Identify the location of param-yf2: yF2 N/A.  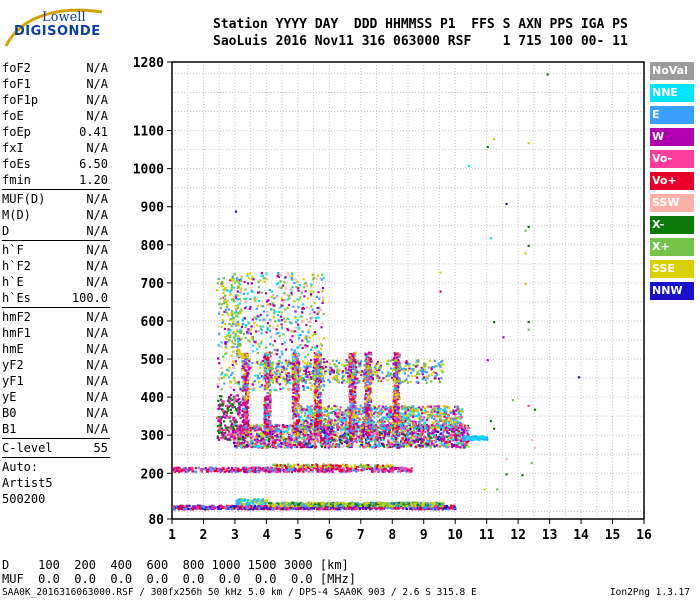
(56, 365).